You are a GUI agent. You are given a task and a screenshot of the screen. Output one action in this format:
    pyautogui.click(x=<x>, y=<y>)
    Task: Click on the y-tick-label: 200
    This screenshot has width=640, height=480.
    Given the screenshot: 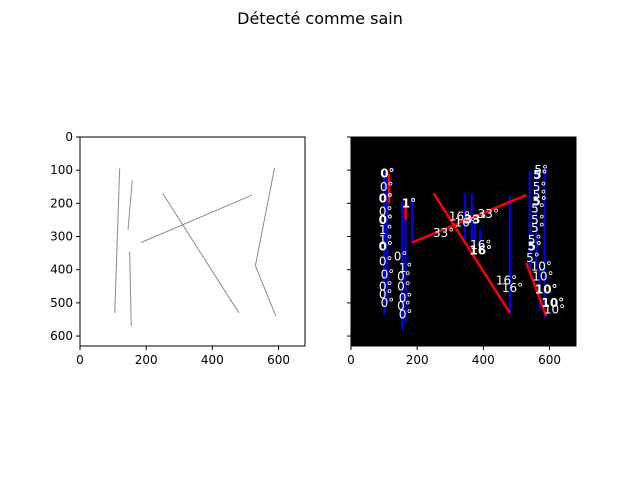 What is the action you would take?
    pyautogui.click(x=61, y=203)
    